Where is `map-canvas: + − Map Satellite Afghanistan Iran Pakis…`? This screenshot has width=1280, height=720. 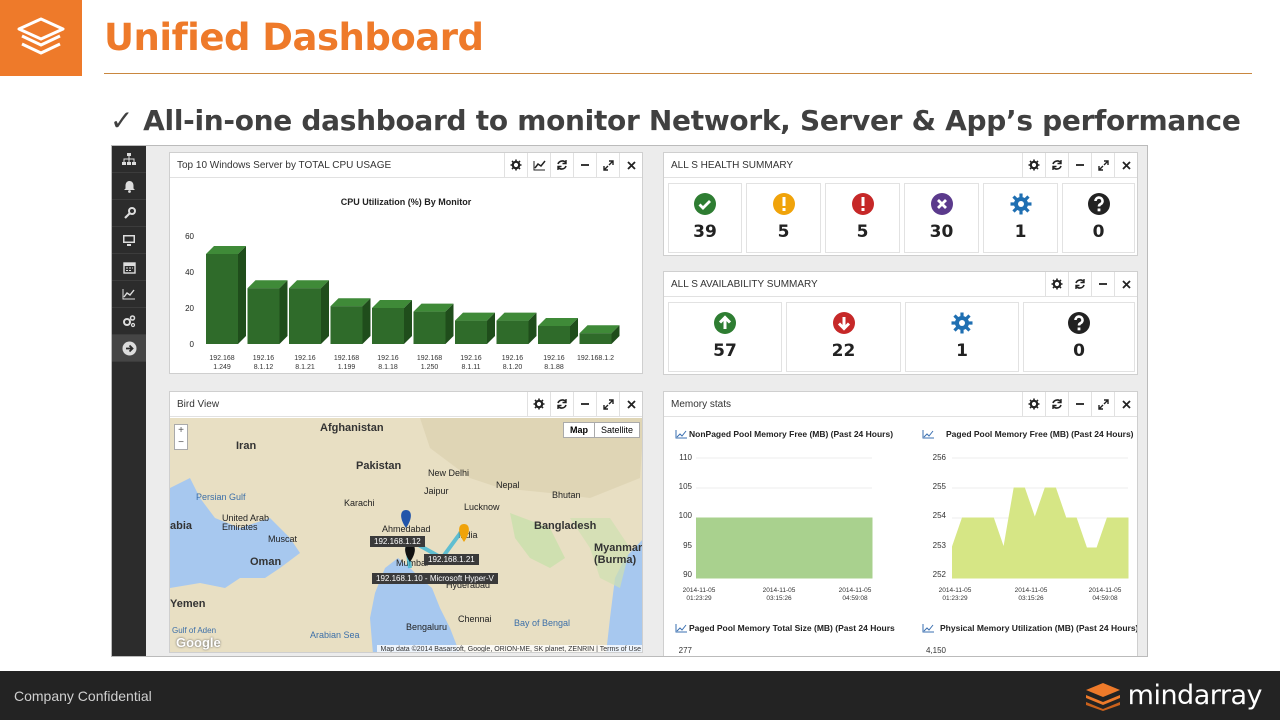
map-canvas: + − Map Satellite Afghanistan Iran Pakis… is located at coordinates (406, 535).